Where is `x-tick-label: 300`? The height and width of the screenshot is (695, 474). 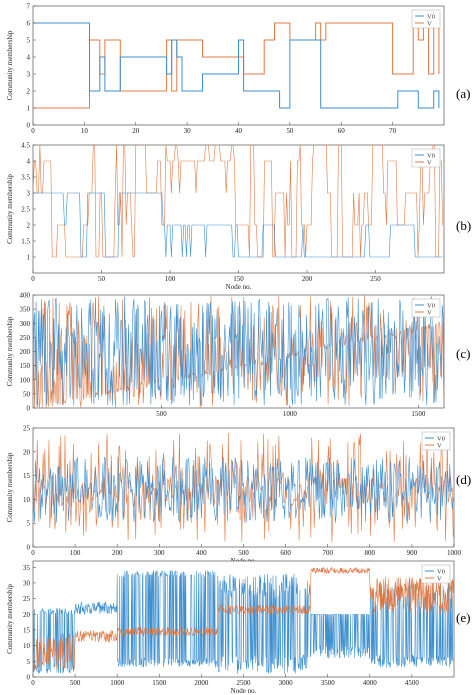 x-tick-label: 300 is located at coordinates (159, 553).